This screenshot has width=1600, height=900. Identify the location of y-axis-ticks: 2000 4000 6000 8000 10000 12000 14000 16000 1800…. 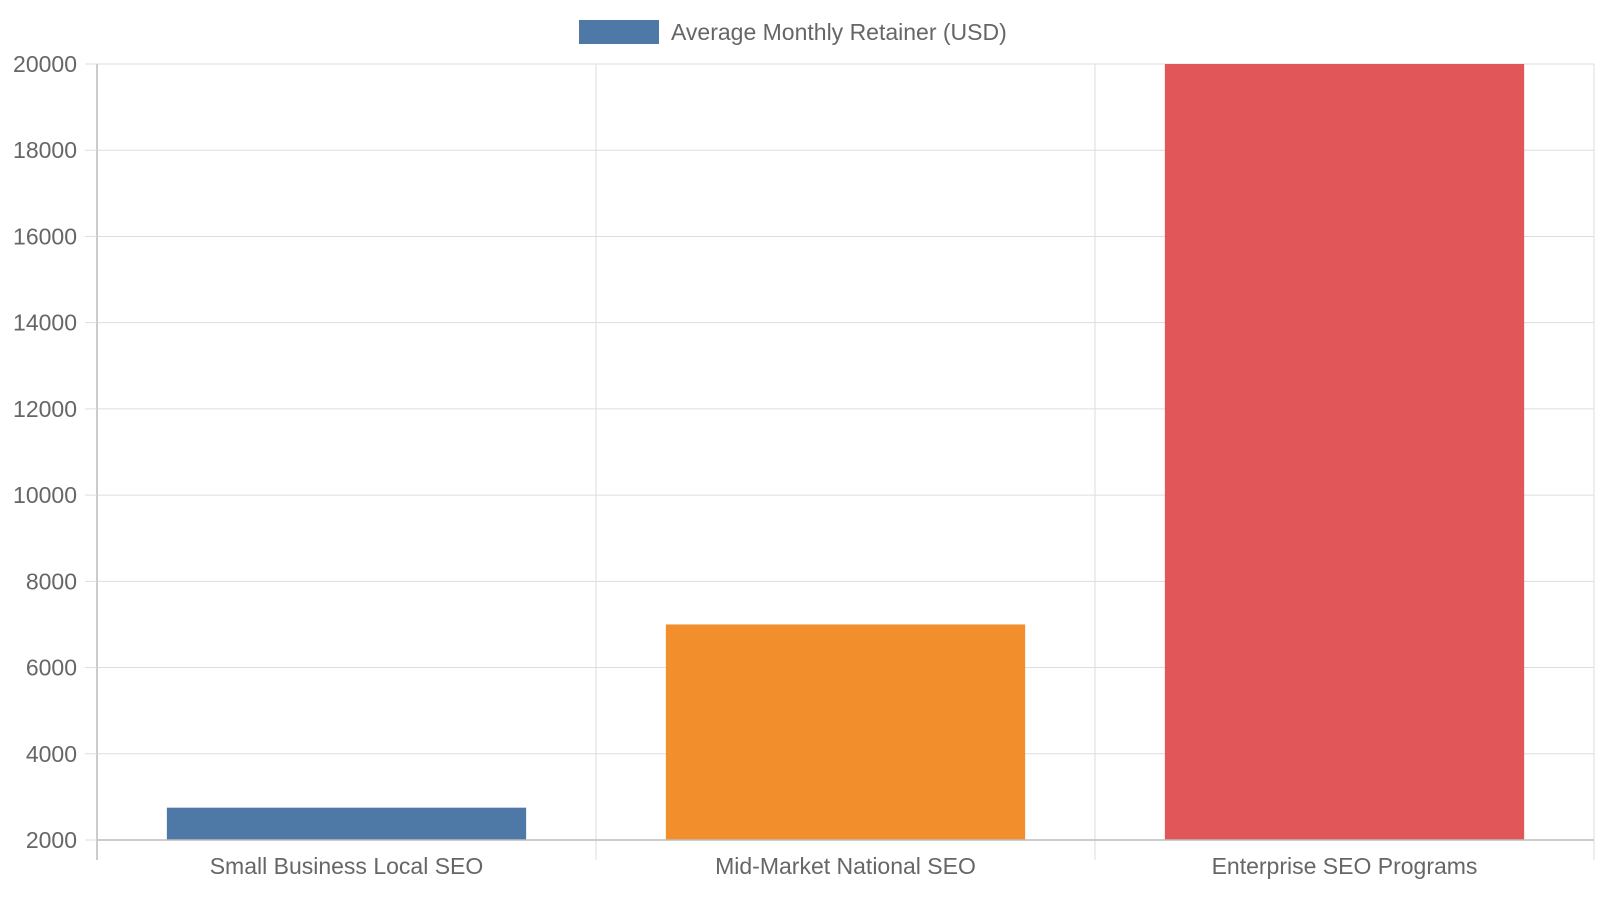
(55, 452).